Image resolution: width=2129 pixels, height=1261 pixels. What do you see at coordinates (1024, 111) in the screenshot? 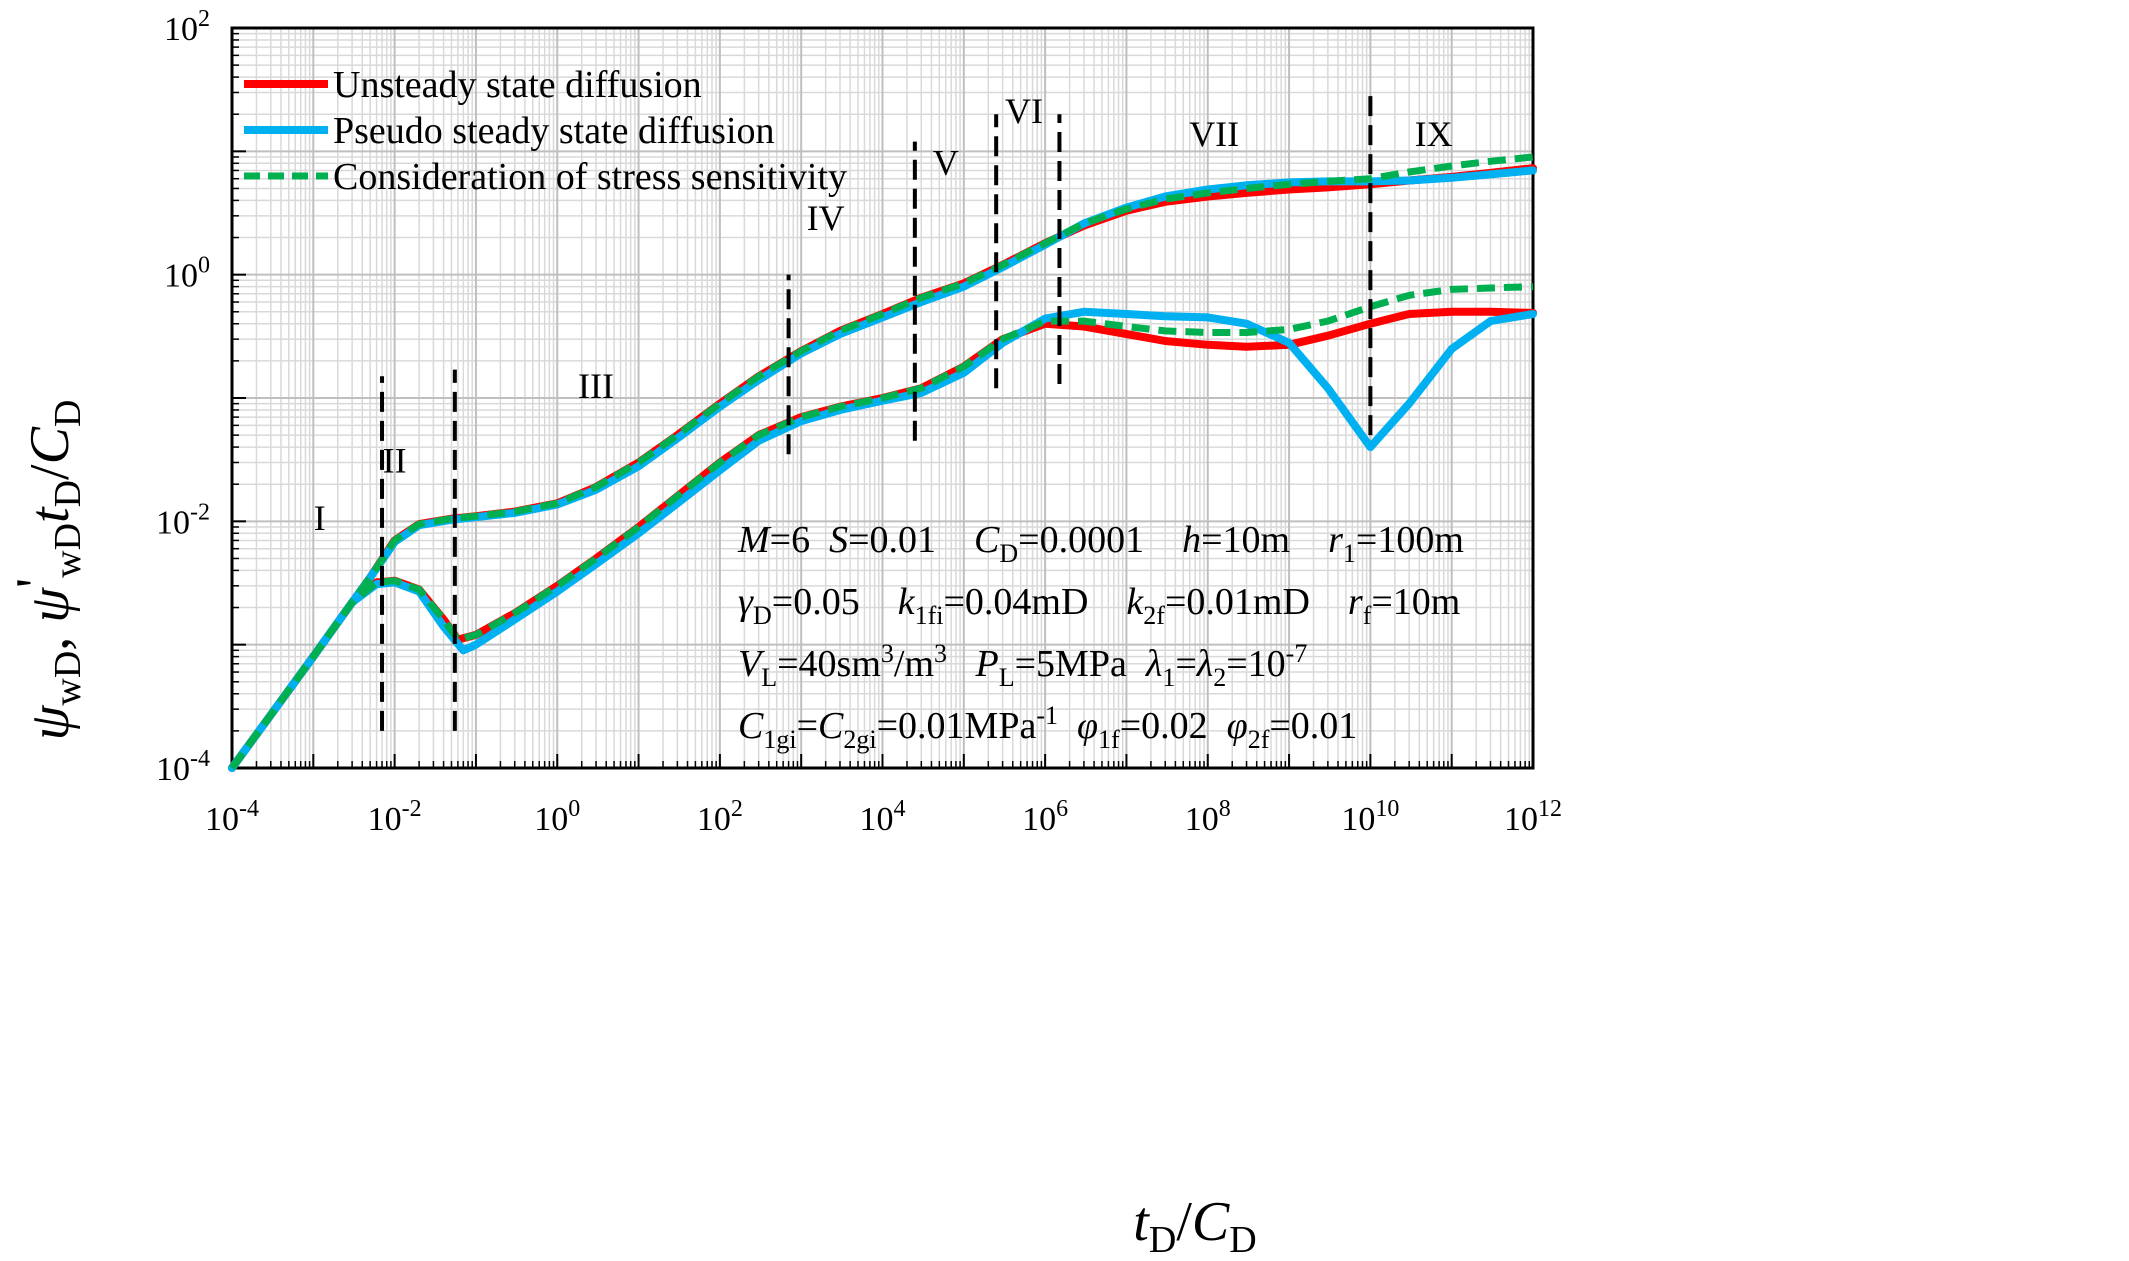
I see `region-label-vi: VI` at bounding box center [1024, 111].